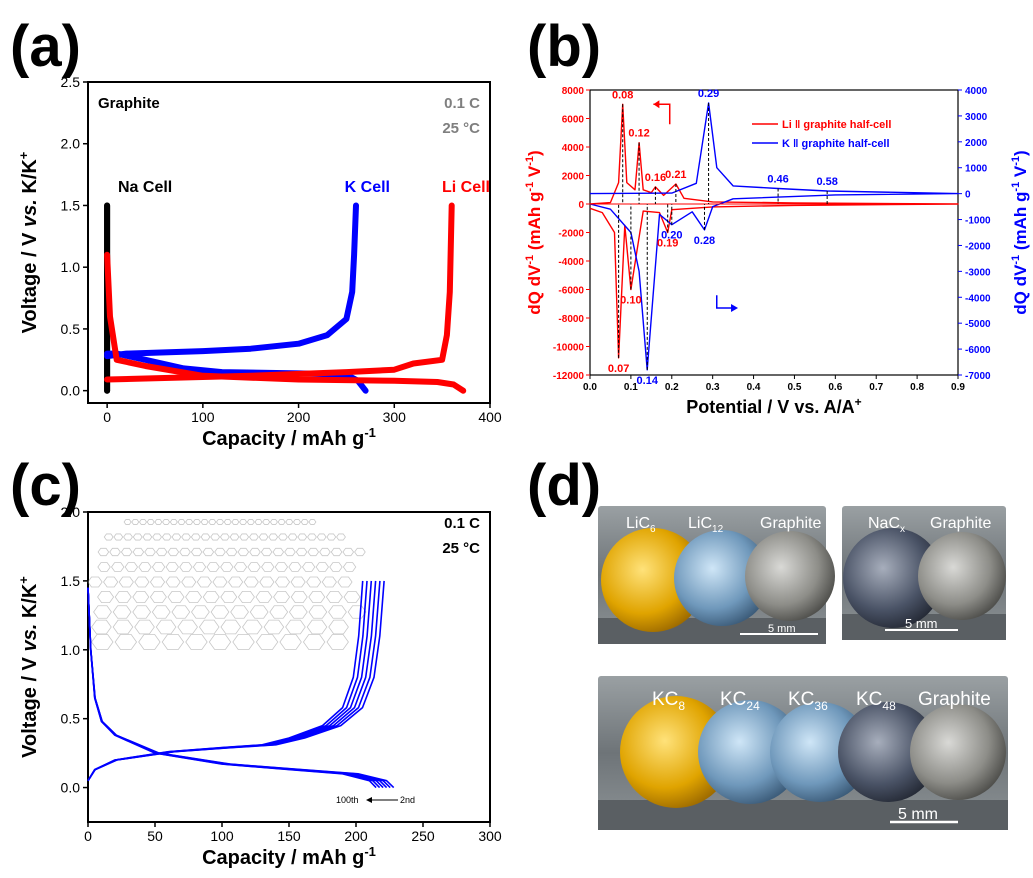 This screenshot has height=878, width=1033. Describe the element at coordinates (960, 523) in the screenshot. I see `label-graphite-2: Graphite` at that location.